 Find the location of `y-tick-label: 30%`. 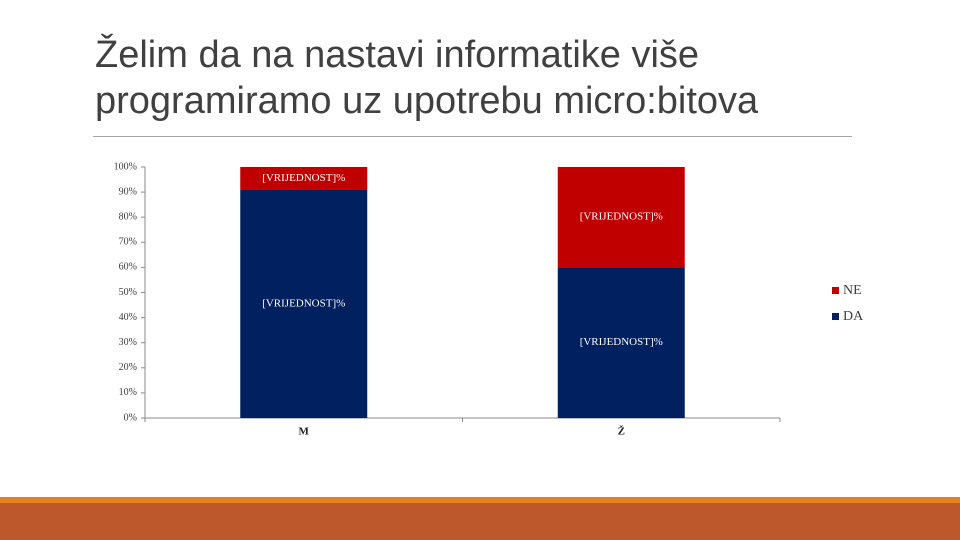

y-tick-label: 30% is located at coordinates (128, 342).